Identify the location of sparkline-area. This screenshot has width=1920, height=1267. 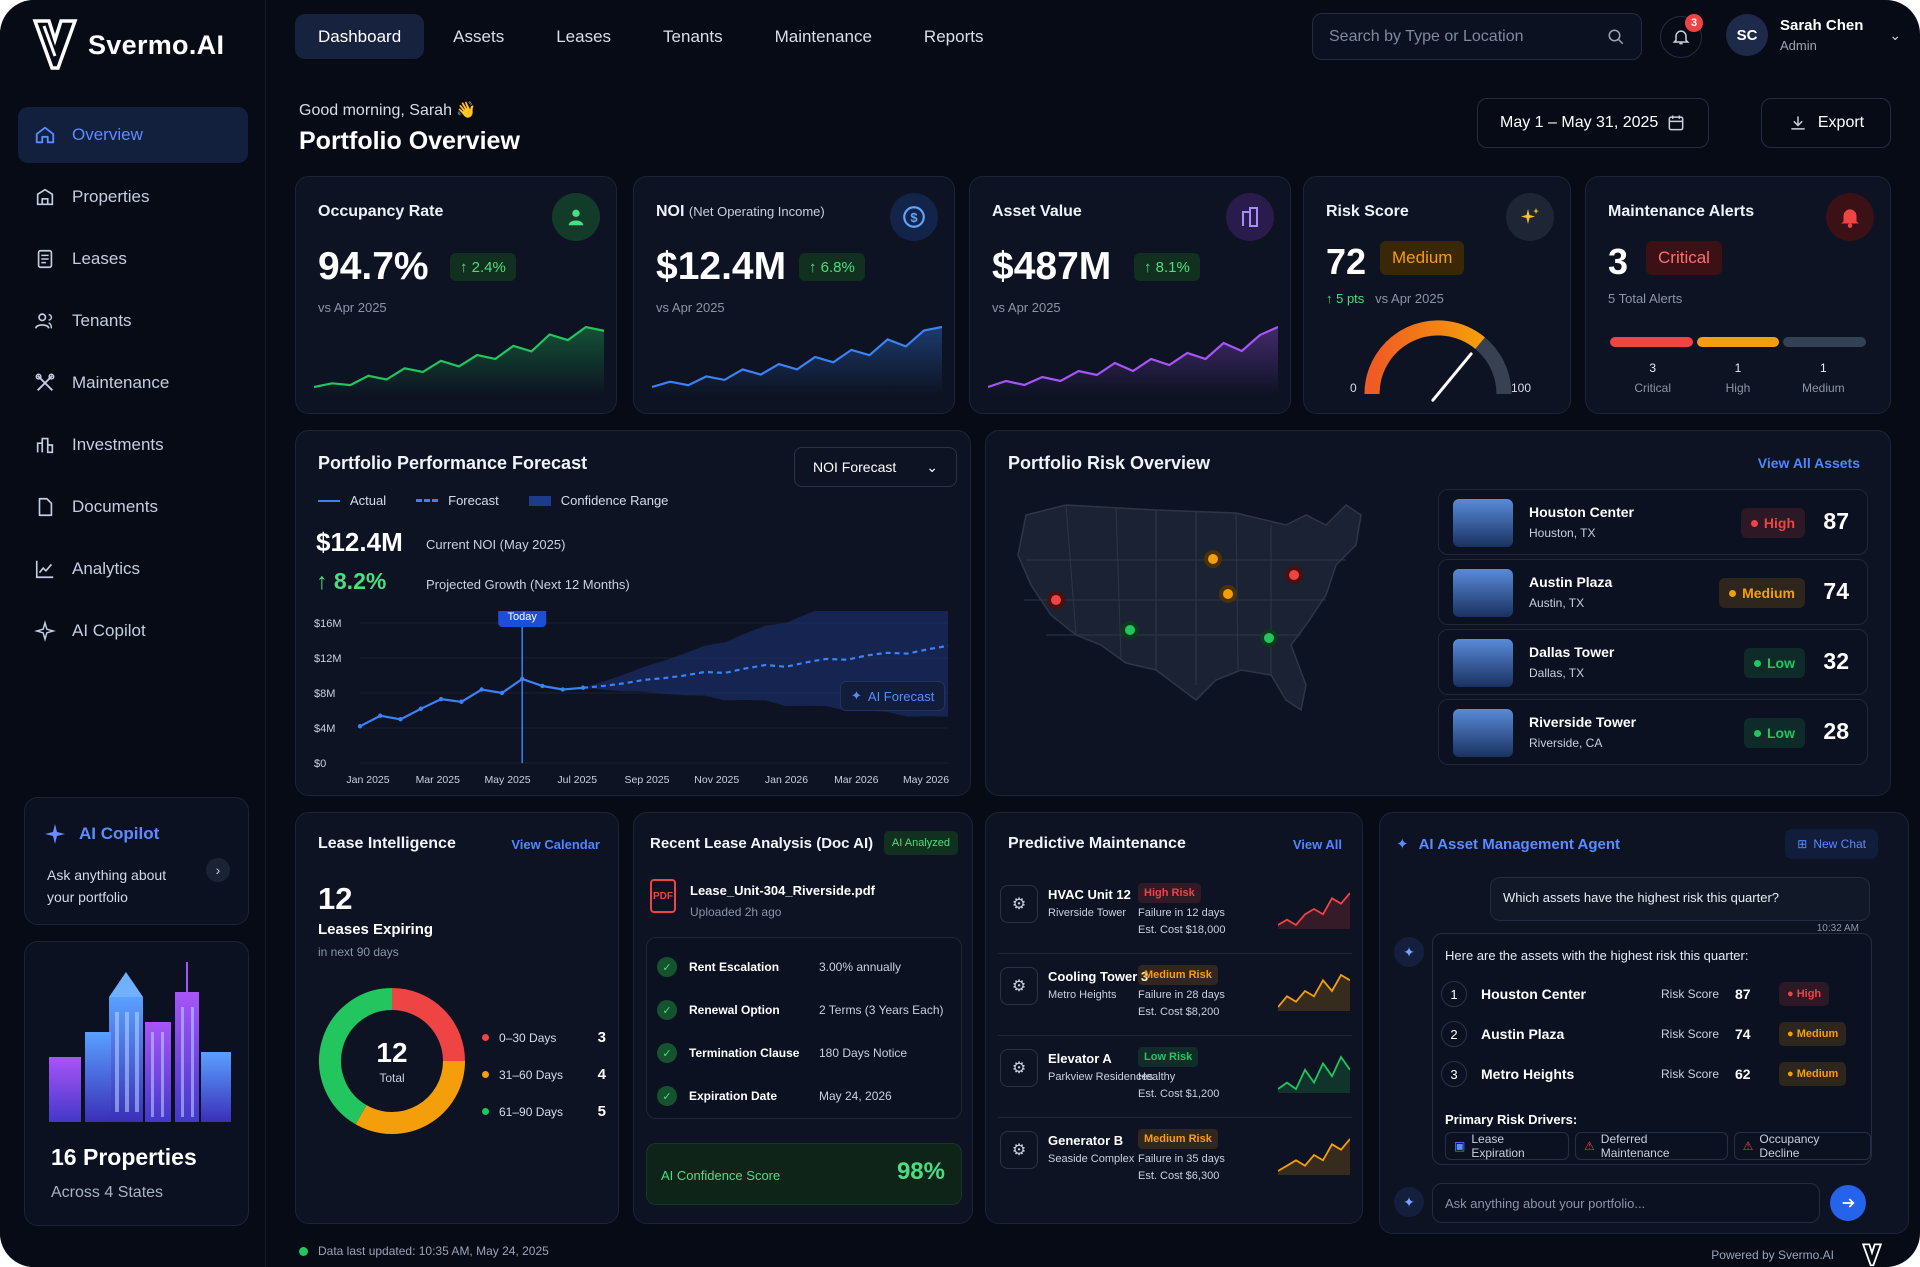
(797, 361).